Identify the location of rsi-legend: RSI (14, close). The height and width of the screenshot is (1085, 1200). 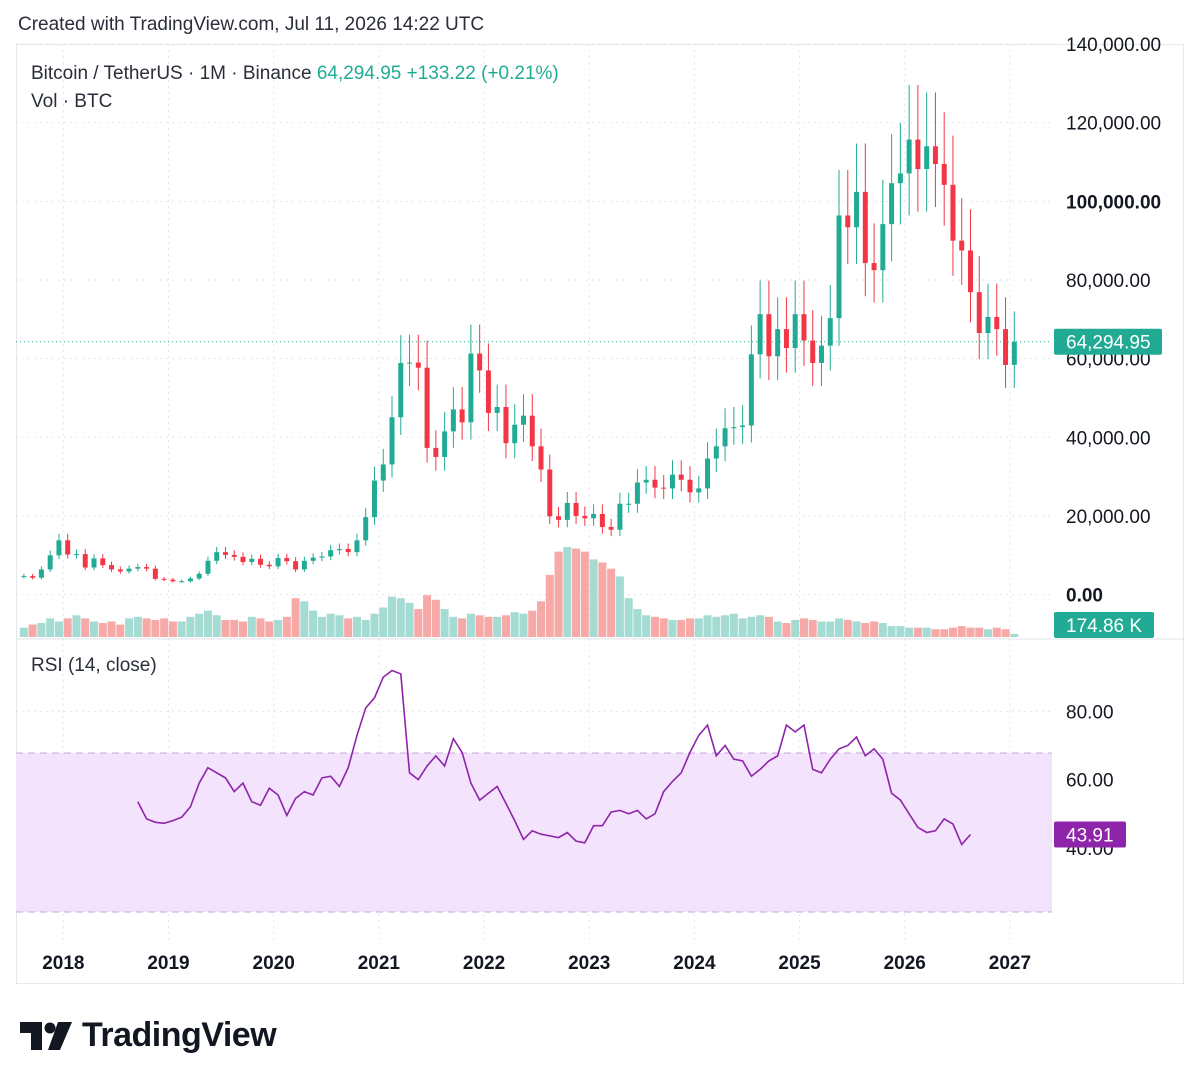
(94, 665).